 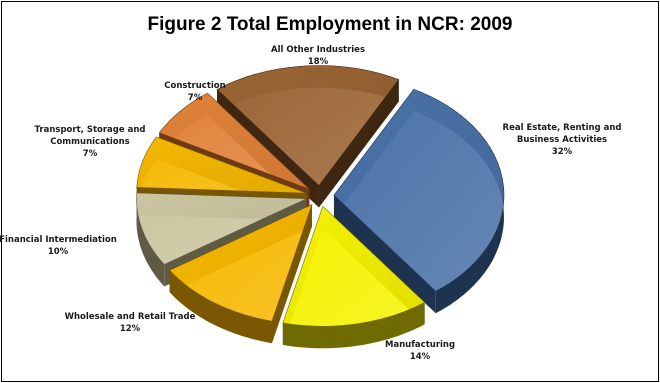 I want to click on slice-label-transport: Transport, Storage and Communications 7%, so click(x=90, y=142).